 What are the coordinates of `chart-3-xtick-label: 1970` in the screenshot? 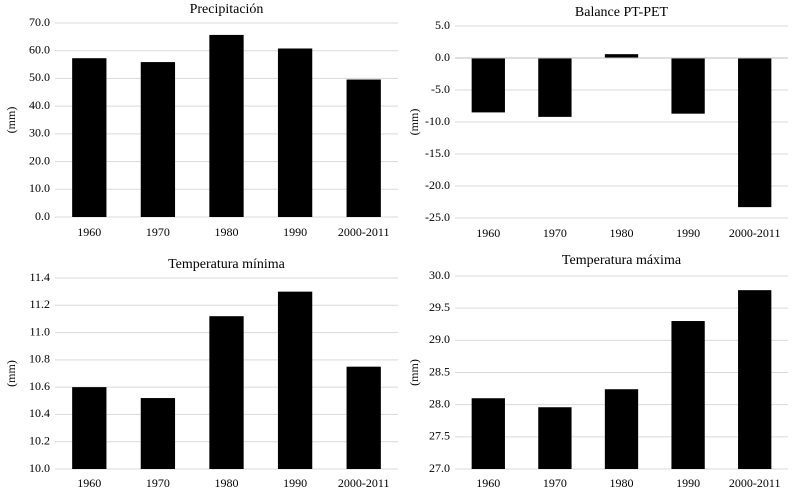 It's located at (158, 482).